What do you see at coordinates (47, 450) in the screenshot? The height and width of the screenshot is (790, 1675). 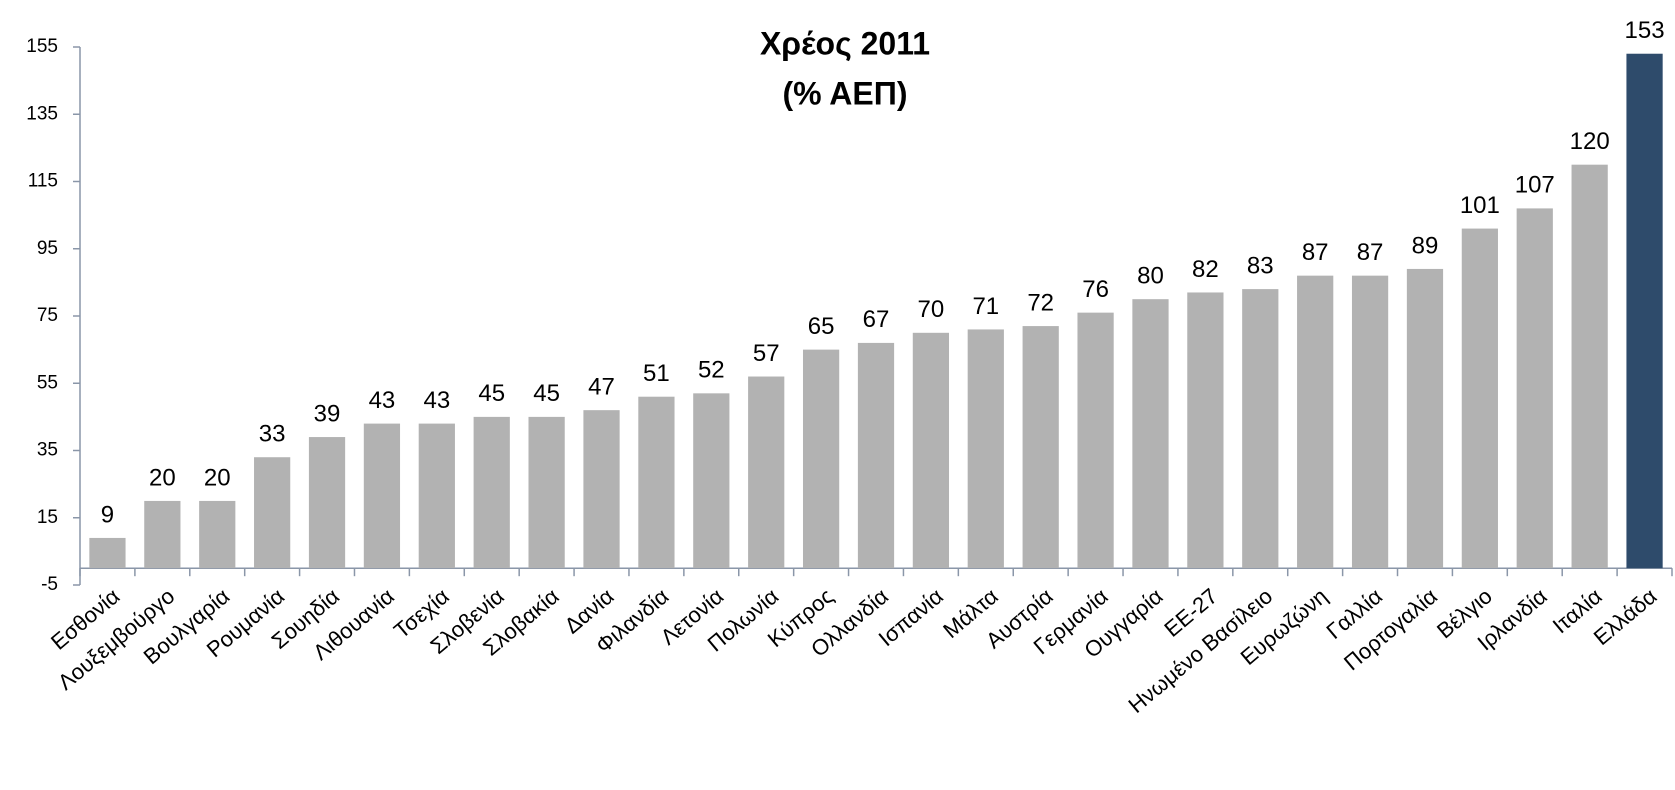 I see `y-tick-label: 35` at bounding box center [47, 450].